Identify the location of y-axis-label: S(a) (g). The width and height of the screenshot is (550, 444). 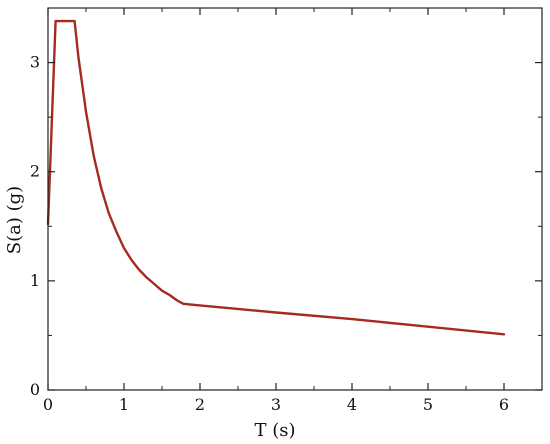
(14, 220).